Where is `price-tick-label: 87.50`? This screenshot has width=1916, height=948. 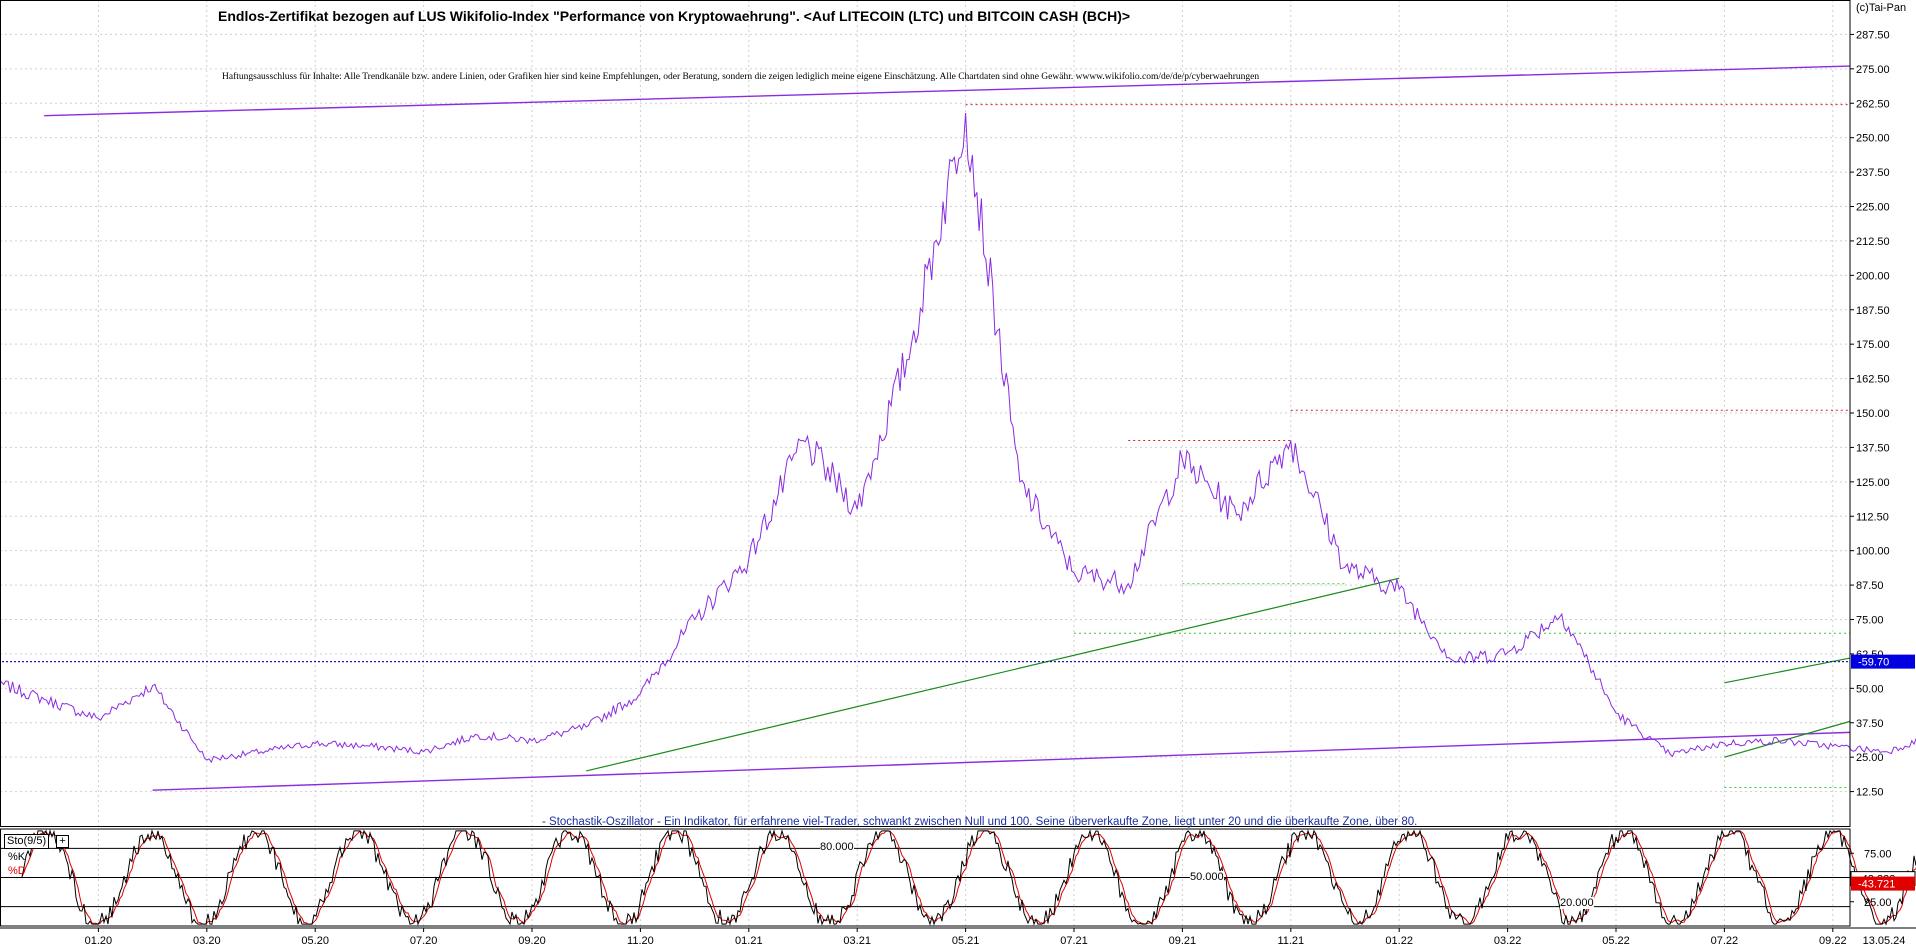 price-tick-label: 87.50 is located at coordinates (1870, 586).